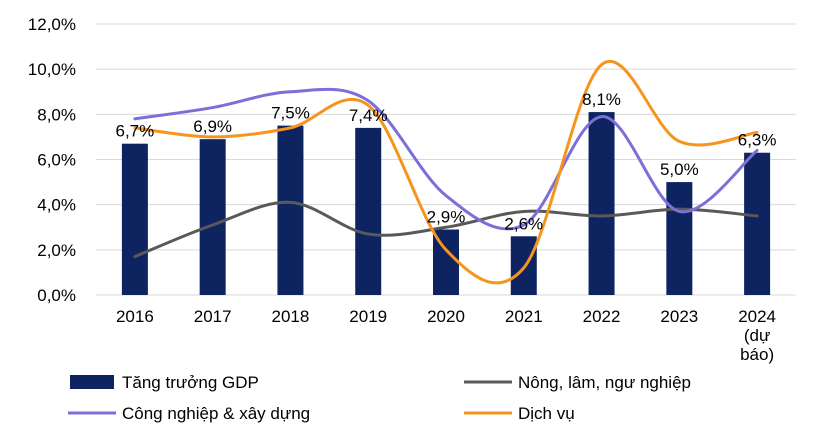  I want to click on x-tick-label: 2018, so click(291, 316).